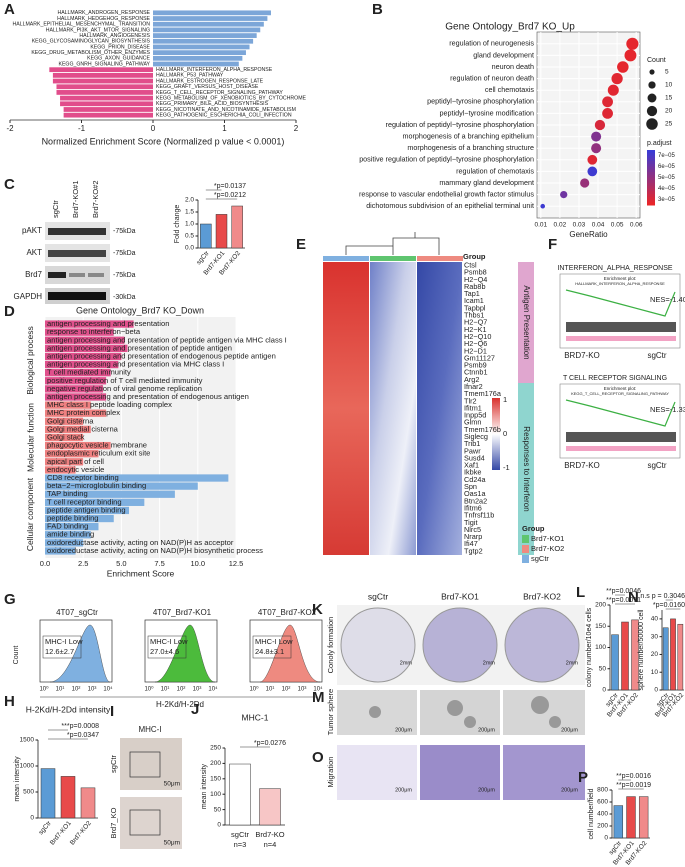 The image size is (685, 867). I want to click on protein-label: GAPDH, so click(28, 296).